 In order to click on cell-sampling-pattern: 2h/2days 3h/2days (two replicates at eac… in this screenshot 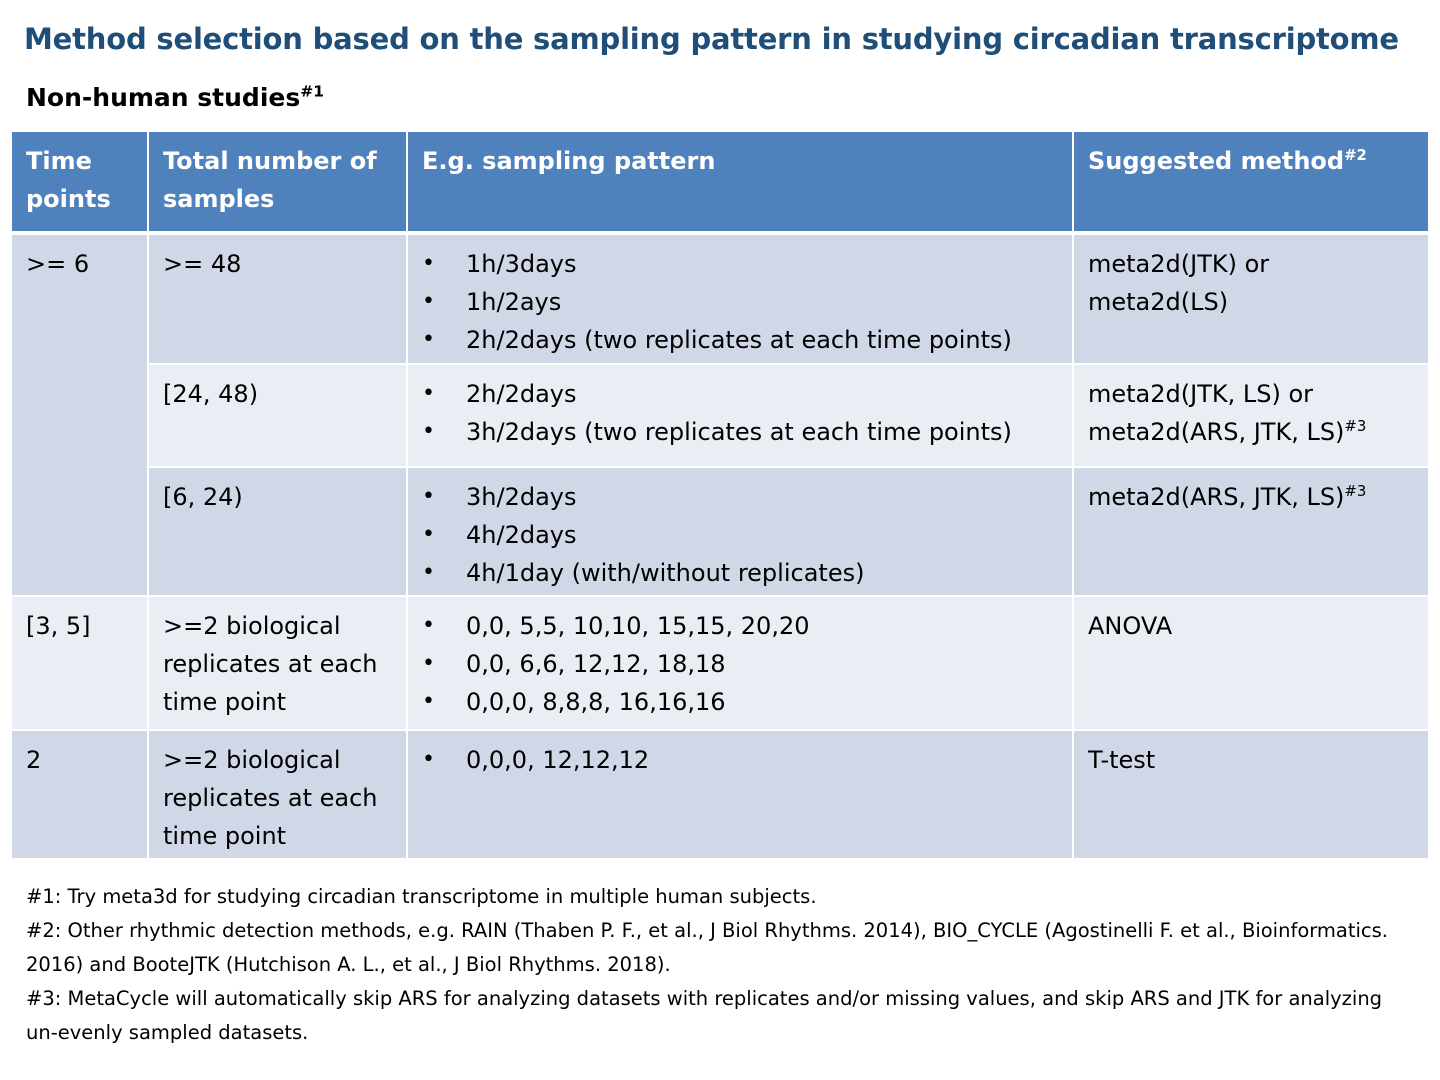, I will do `click(740, 416)`.